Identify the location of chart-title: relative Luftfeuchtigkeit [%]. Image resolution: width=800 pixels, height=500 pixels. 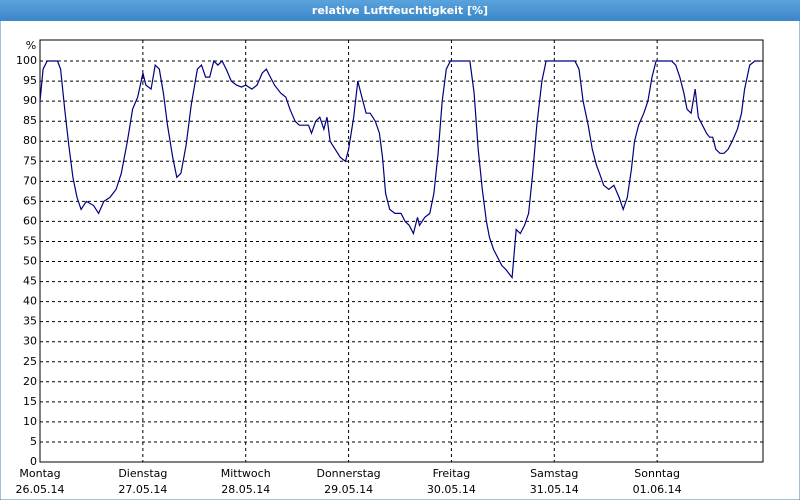
(400, 10).